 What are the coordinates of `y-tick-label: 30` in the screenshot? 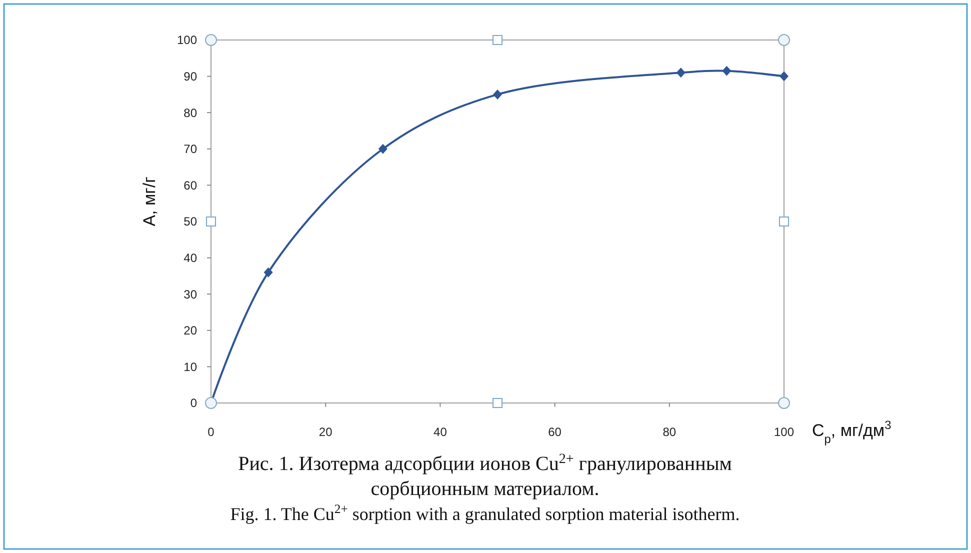 It's located at (191, 294).